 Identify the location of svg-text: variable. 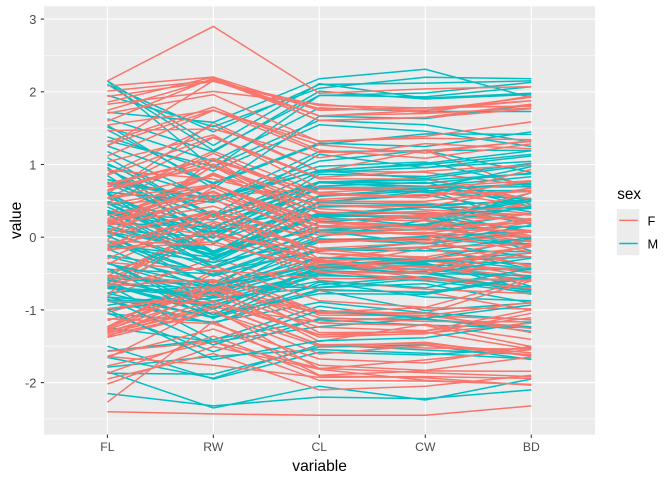
(319, 466).